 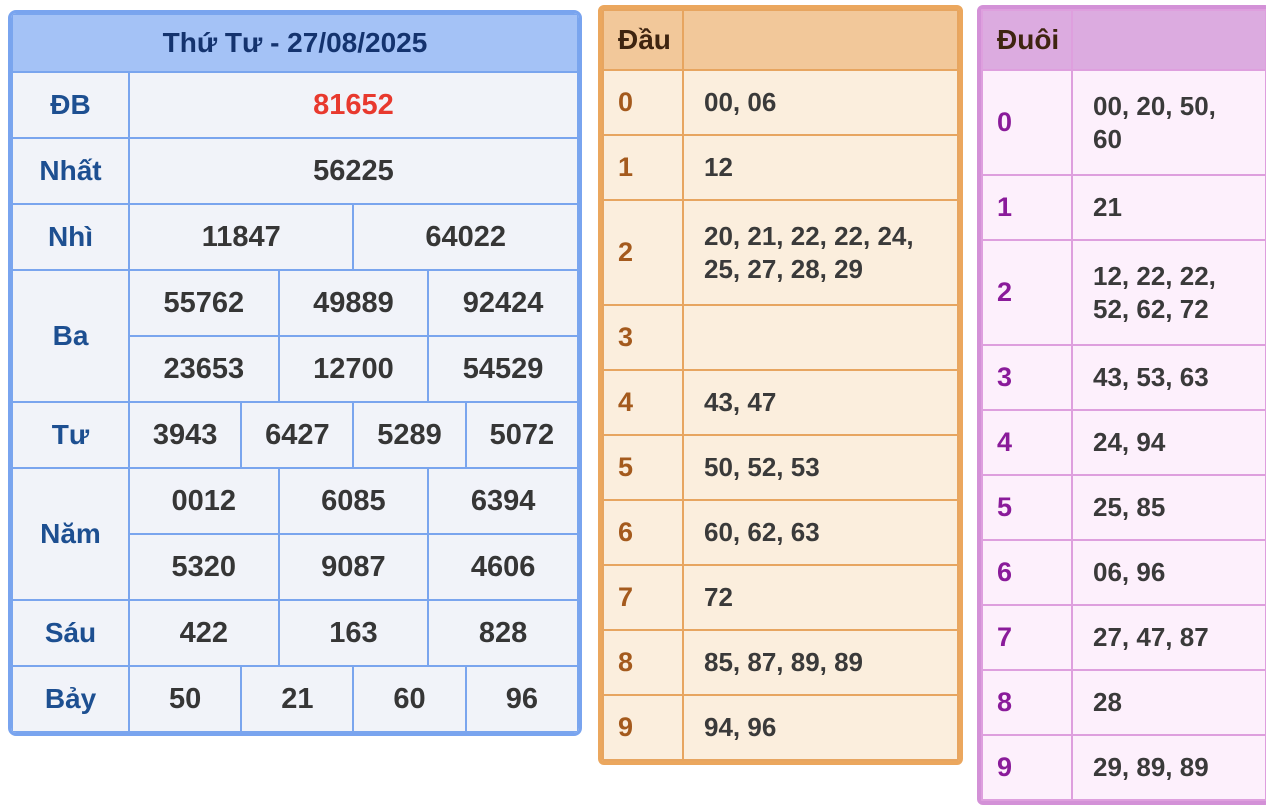 I want to click on duoi-digit: 8, so click(x=1027, y=702).